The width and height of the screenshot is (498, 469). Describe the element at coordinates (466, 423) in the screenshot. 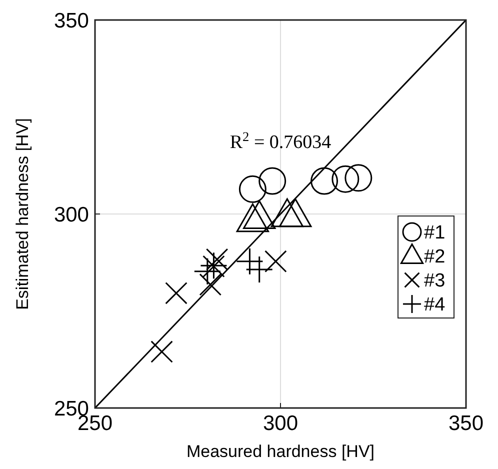

I see `x-tick-label: 350` at that location.